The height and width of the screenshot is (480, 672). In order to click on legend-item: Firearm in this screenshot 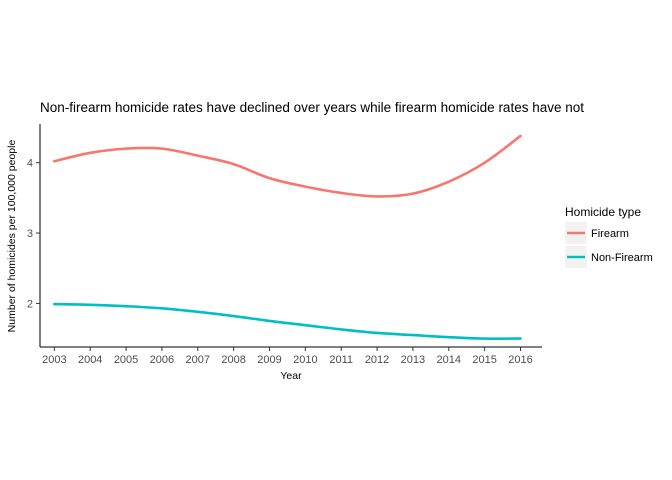, I will do `click(597, 233)`.